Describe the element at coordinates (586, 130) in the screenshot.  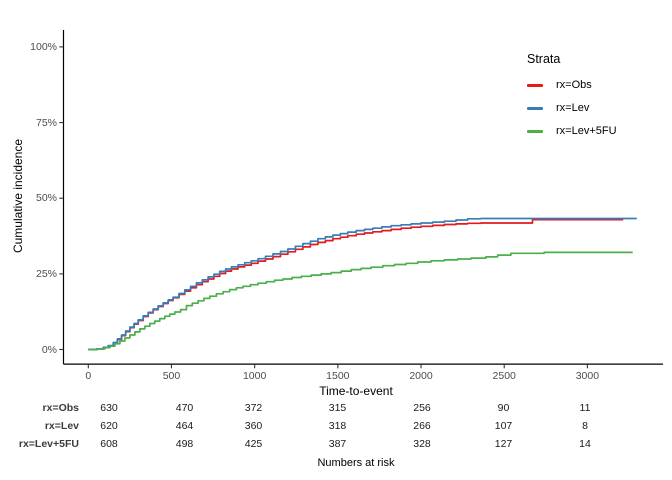
I see `legend-item-label: rx=Lev+5FU` at that location.